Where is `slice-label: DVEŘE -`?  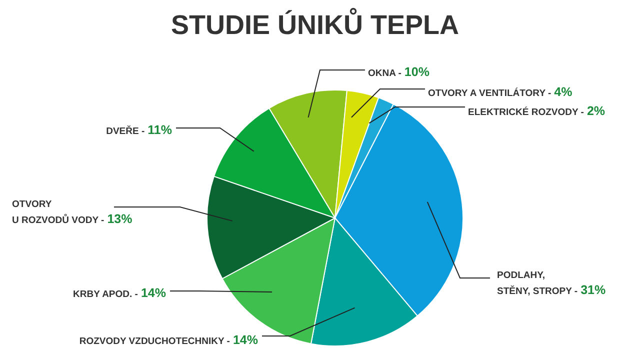
slice-label: DVEŘE - is located at coordinates (125, 131).